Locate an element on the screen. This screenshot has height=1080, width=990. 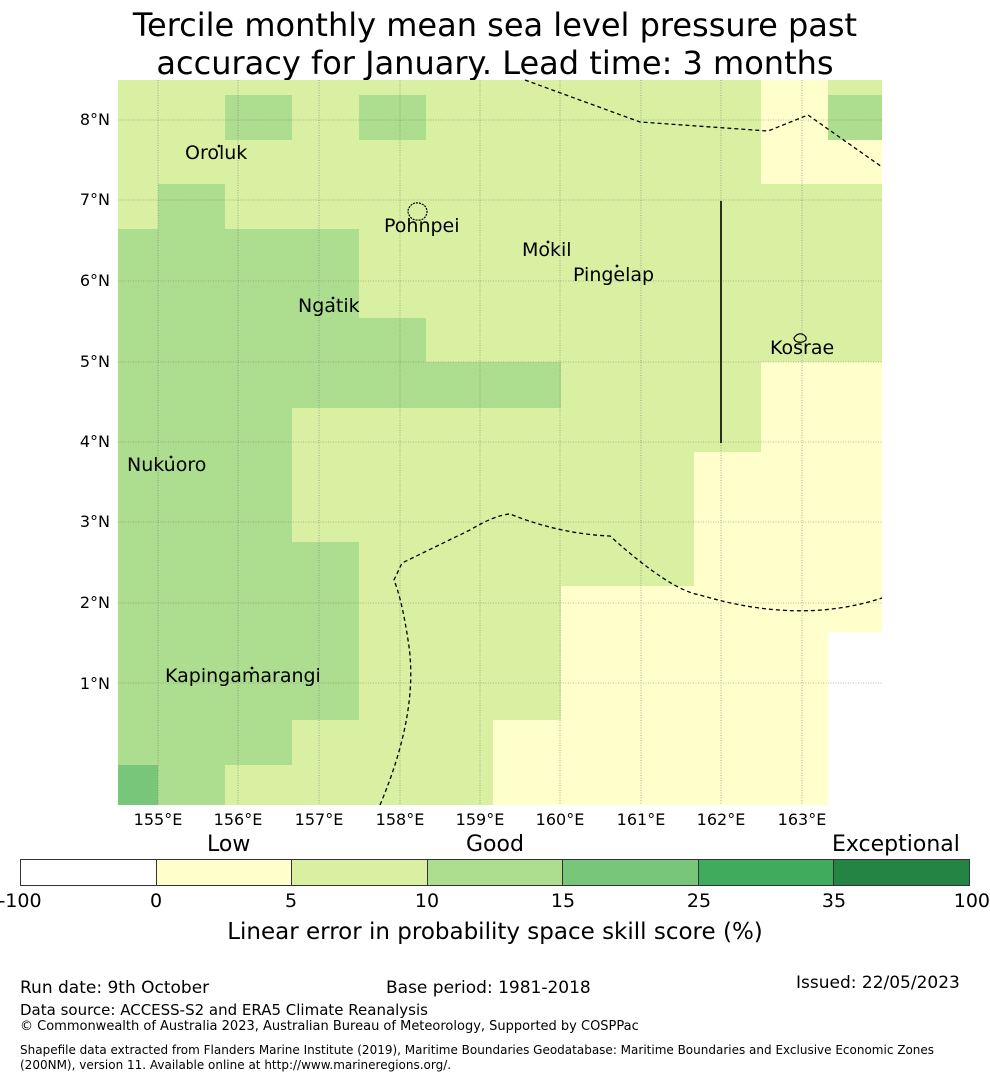
colorbar-segment-good-high is located at coordinates (495, 872).